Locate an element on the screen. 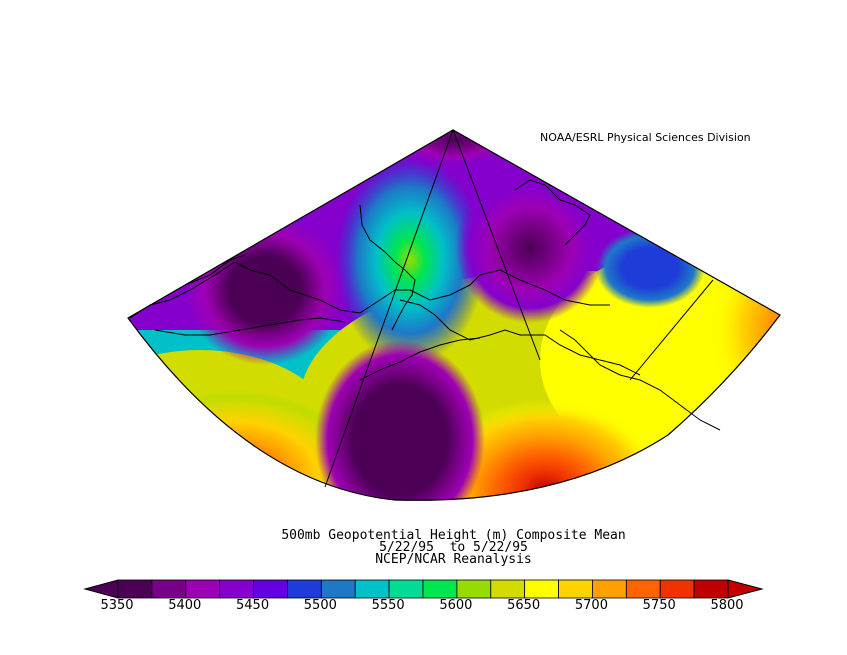 This screenshot has height=655, width=847. colorbar-label: 5750 is located at coordinates (659, 605).